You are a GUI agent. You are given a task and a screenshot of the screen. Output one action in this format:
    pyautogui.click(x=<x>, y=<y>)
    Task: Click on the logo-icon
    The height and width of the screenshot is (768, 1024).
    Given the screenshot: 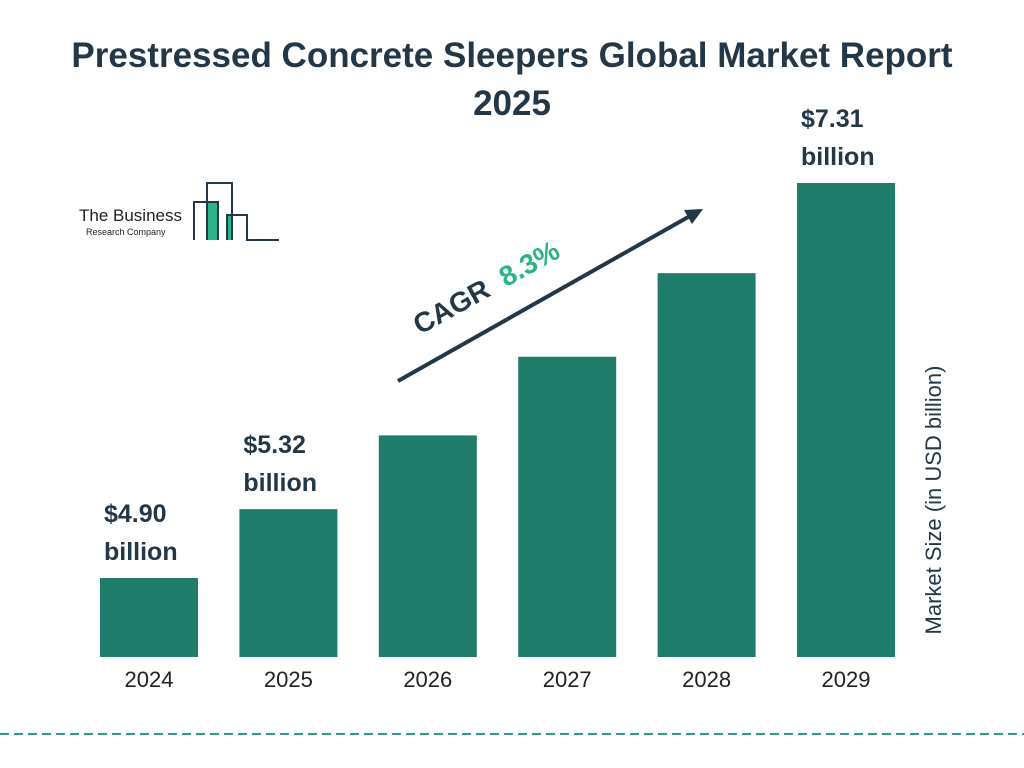 What is the action you would take?
    pyautogui.click(x=236, y=211)
    